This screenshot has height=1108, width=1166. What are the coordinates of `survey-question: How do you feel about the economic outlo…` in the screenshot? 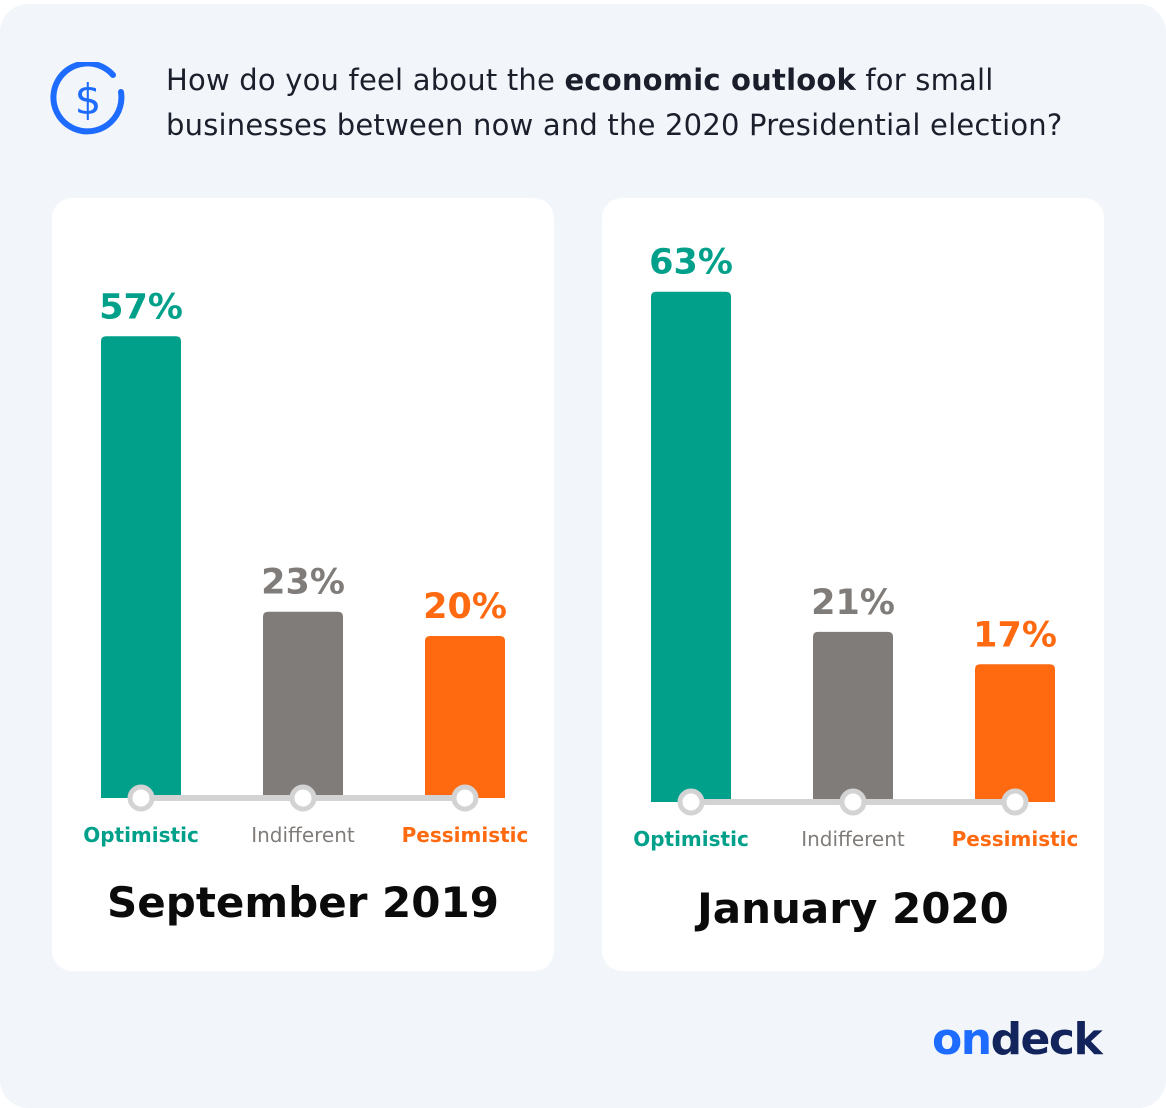 It's located at (656, 103).